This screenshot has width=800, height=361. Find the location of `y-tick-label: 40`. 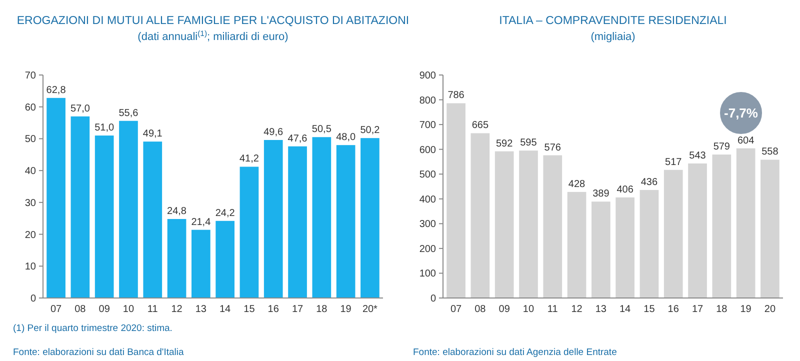

y-tick-label: 40 is located at coordinates (30, 172).